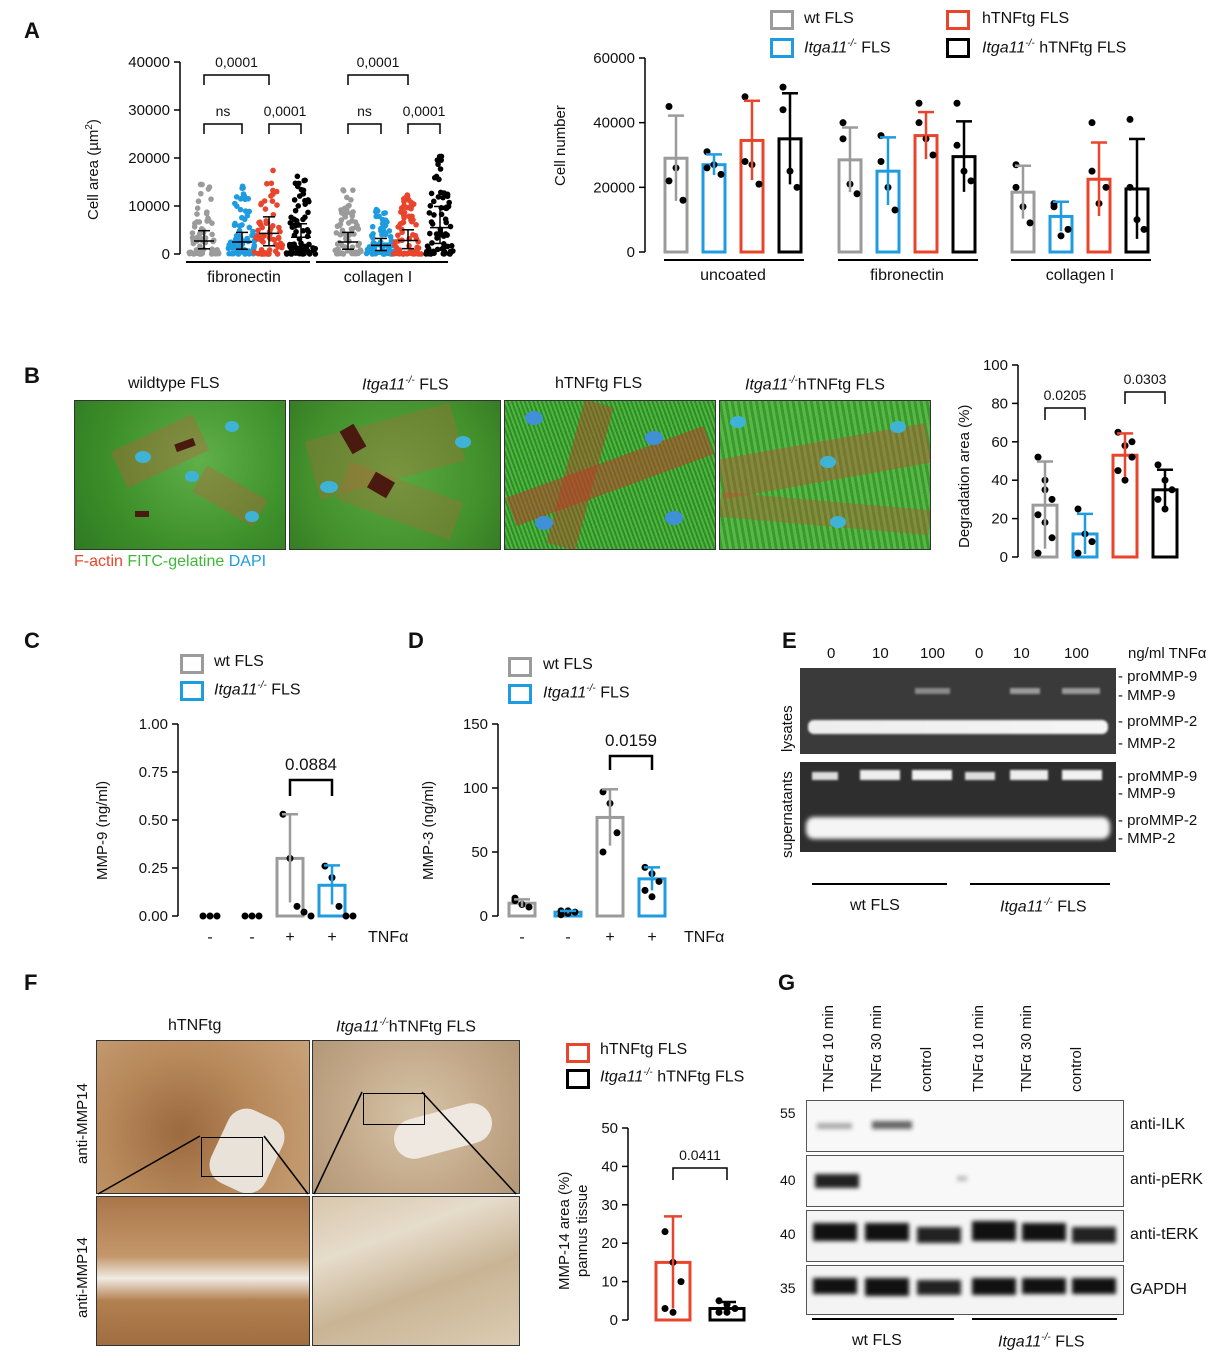 The width and height of the screenshot is (1226, 1362). What do you see at coordinates (782, 20) in the screenshot?
I see `legend-swatch-wt` at bounding box center [782, 20].